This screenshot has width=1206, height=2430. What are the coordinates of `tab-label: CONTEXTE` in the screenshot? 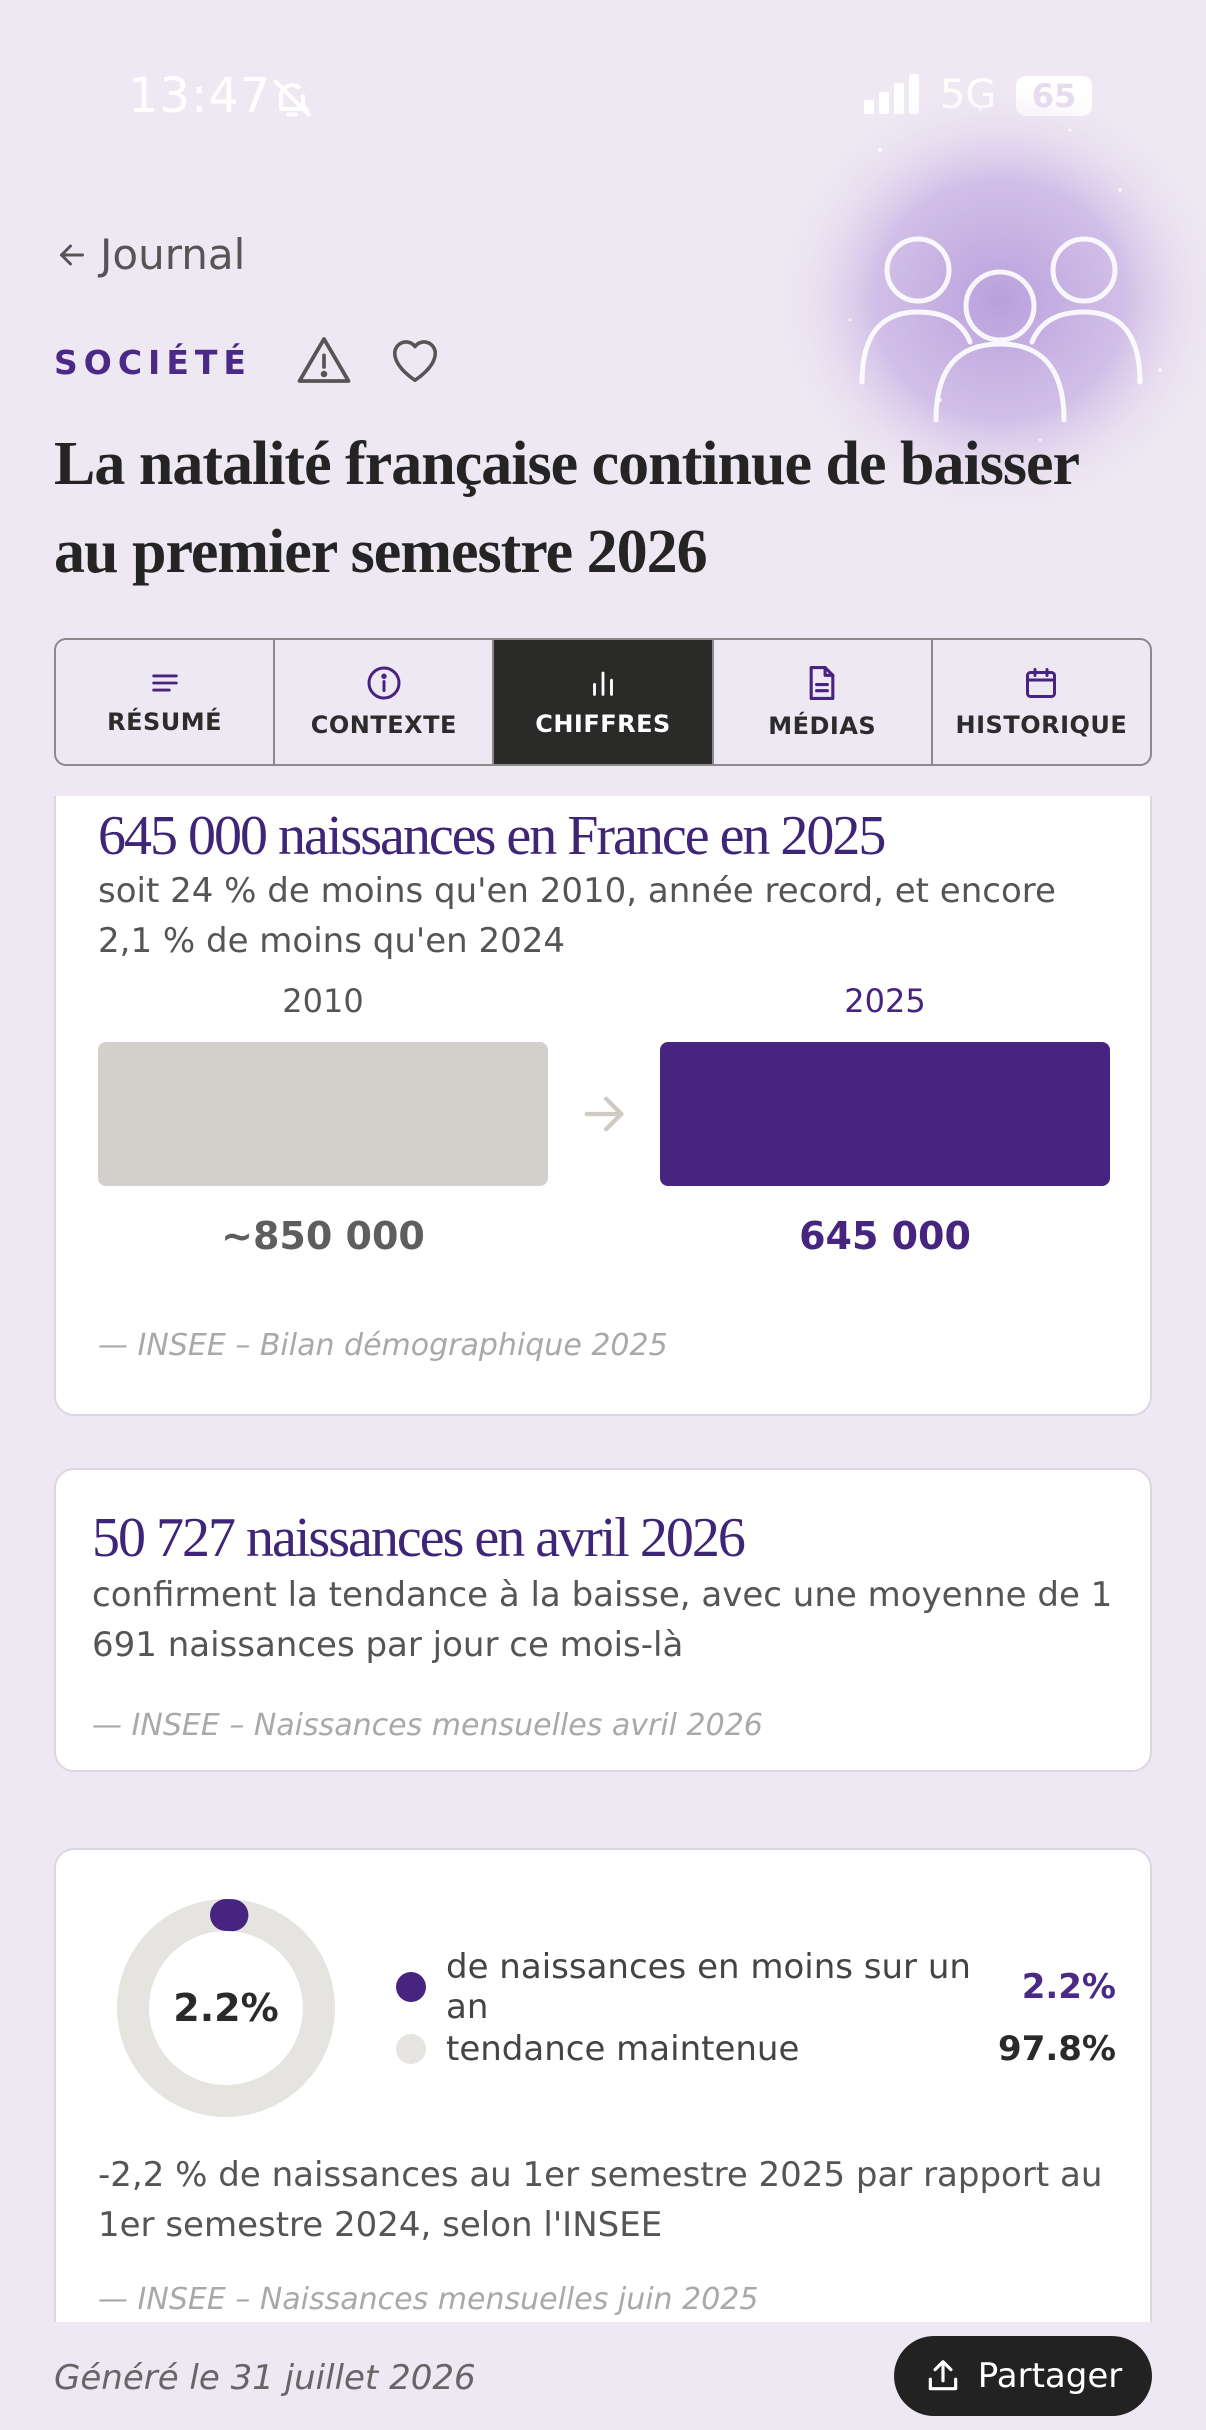 It's located at (383, 725).